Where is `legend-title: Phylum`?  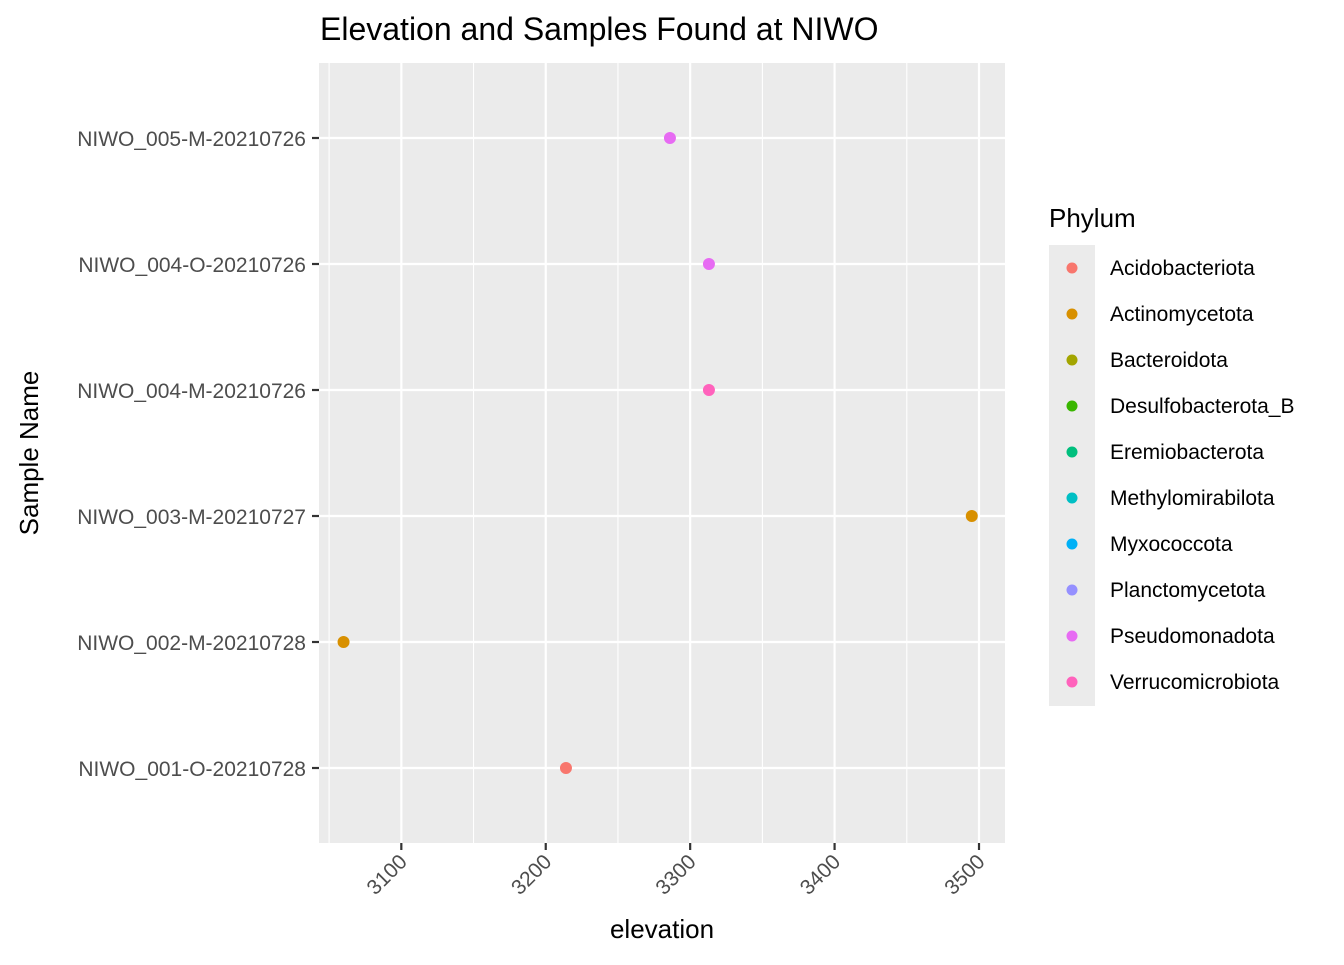
legend-title: Phylum is located at coordinates (1092, 218).